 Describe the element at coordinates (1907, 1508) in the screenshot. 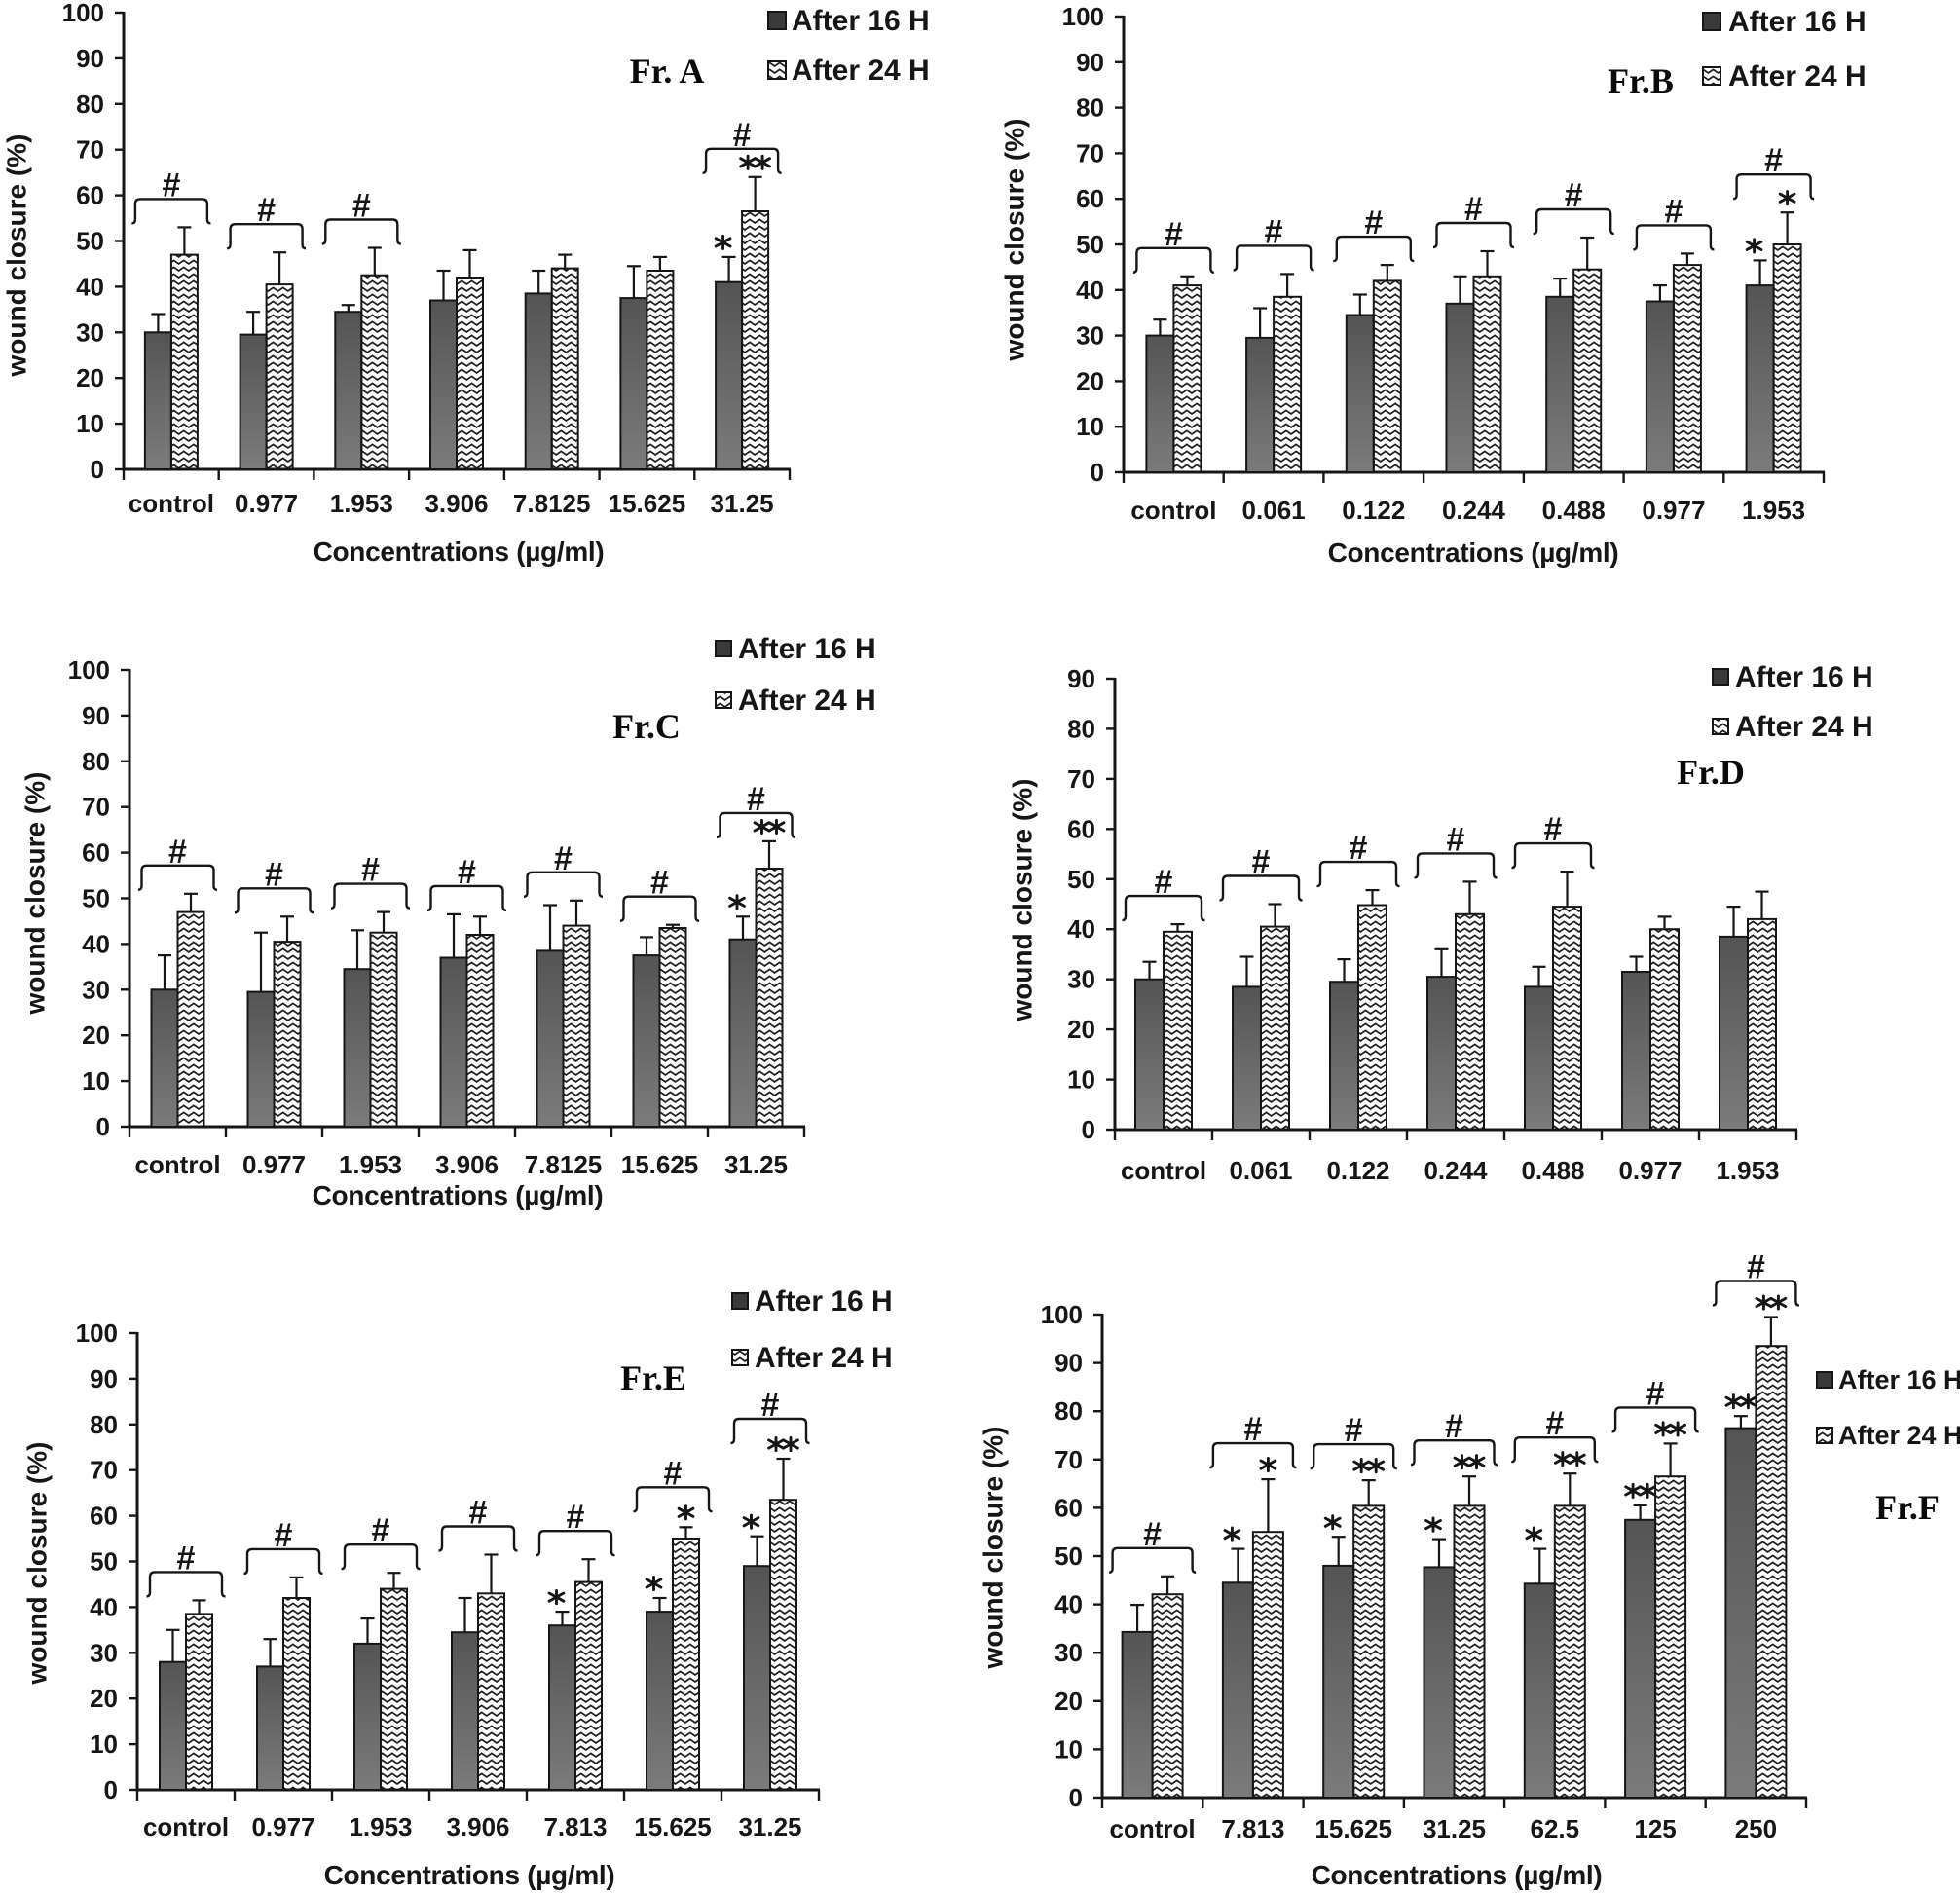

I see `svg-text: Fr.F` at that location.